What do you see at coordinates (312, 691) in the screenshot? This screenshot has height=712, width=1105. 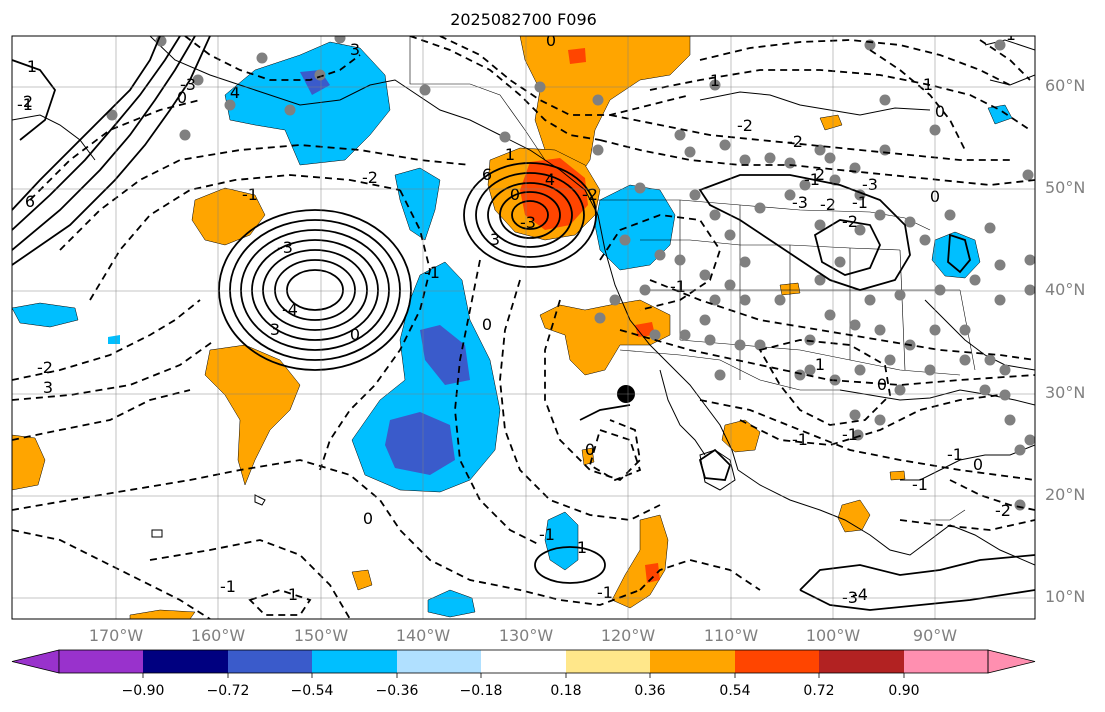 I see `colorbar-tick-label: −0.54` at bounding box center [312, 691].